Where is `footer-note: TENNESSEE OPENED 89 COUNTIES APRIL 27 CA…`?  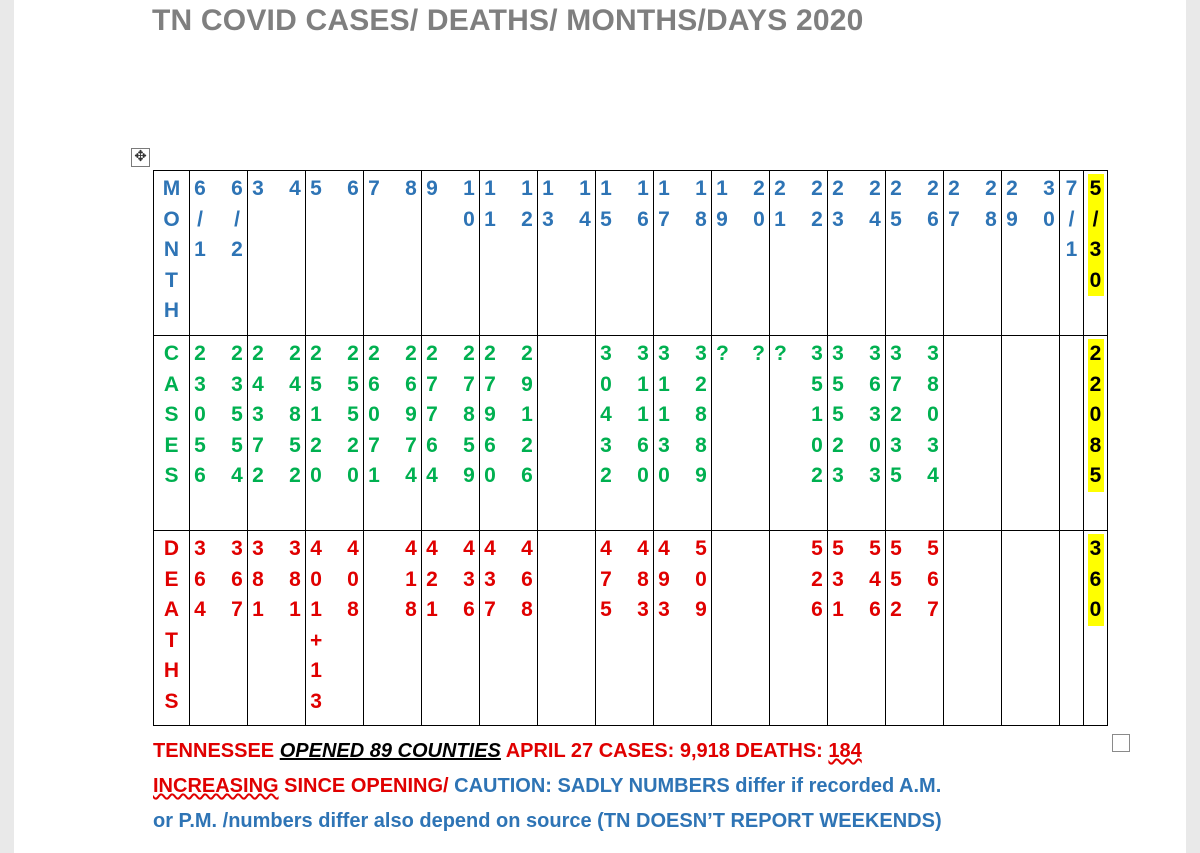
footer-note: TENNESSEE OPENED 89 COUNTIES APRIL 27 CA… is located at coordinates (633, 786).